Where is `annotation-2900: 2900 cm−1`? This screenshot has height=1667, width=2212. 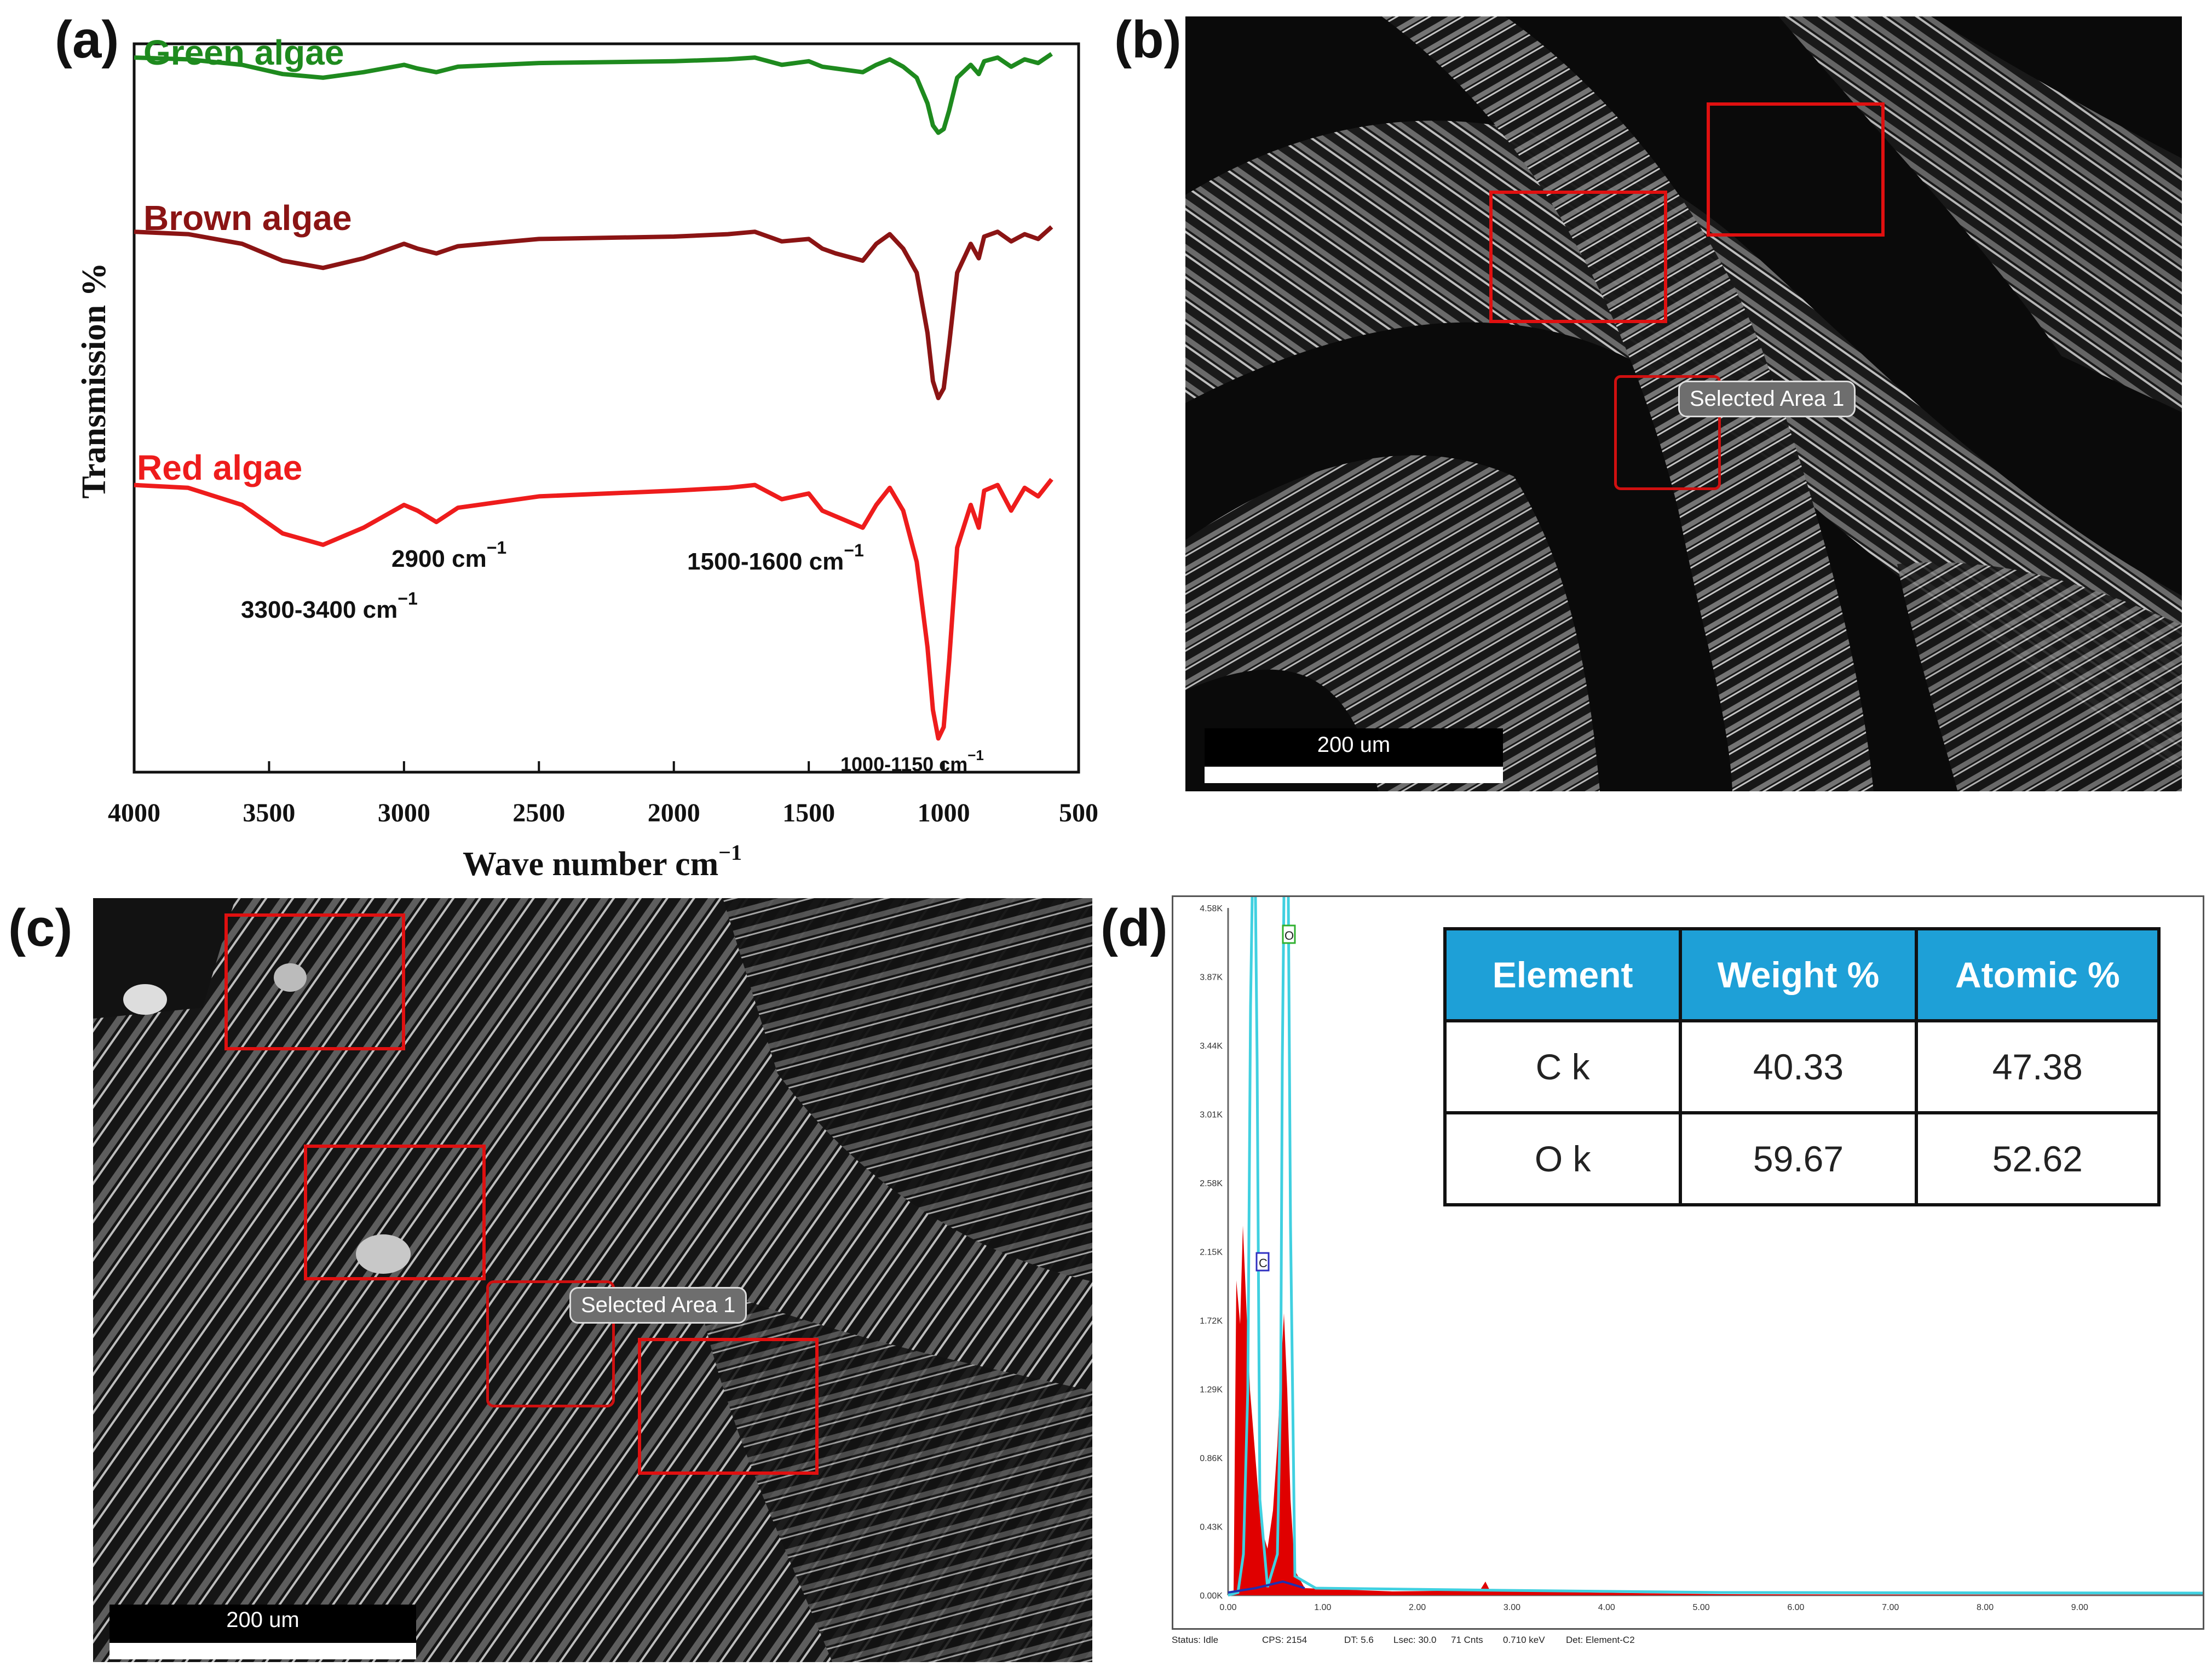 annotation-2900: 2900 cm−1 is located at coordinates (448, 555).